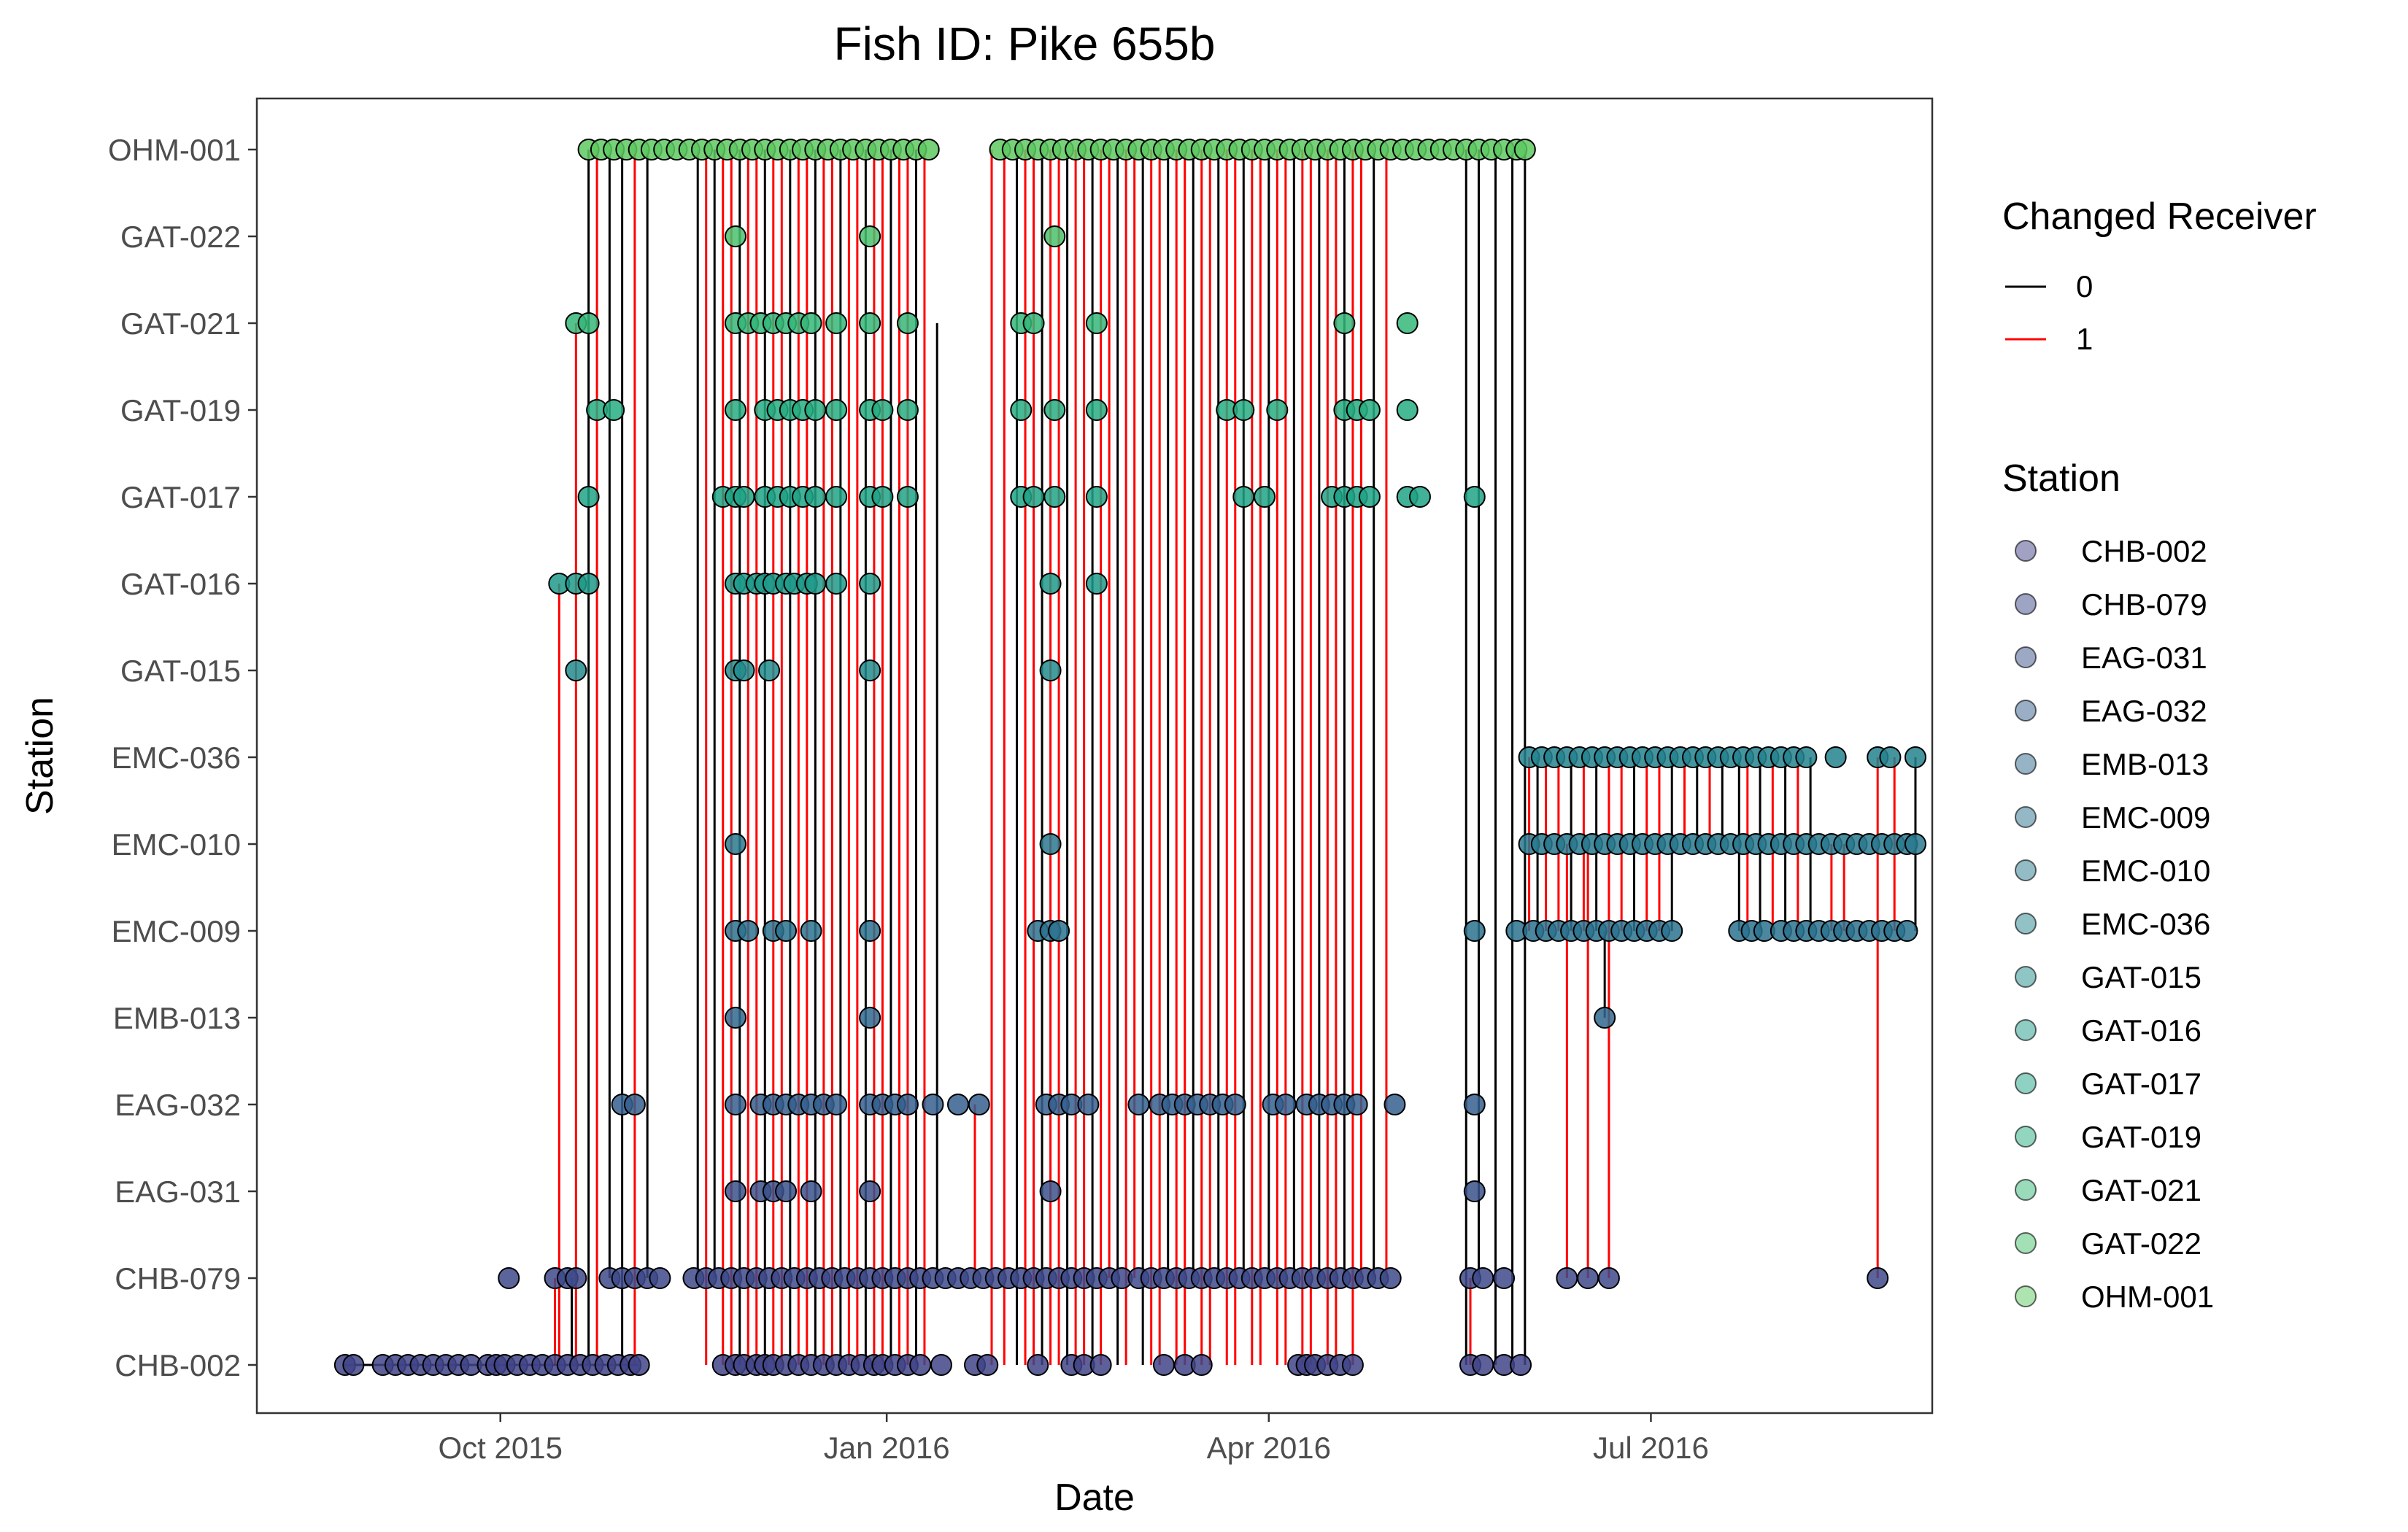 The width and height of the screenshot is (2408, 1532). I want to click on x-tick-label: Jul 2016, so click(1651, 1448).